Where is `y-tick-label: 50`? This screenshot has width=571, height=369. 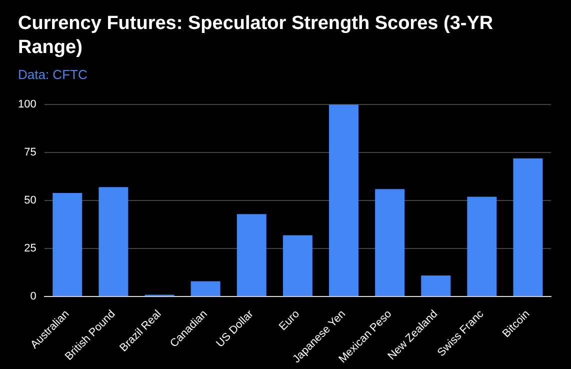 y-tick-label: 50 is located at coordinates (30, 200).